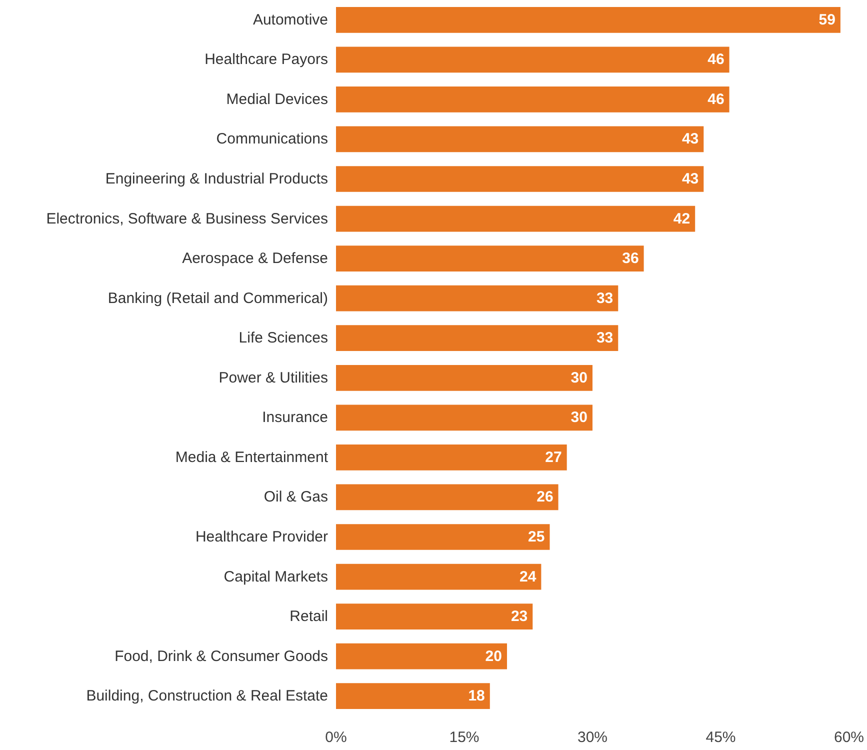 This screenshot has width=867, height=750. I want to click on y-tick-label: Aerospace & Defense, so click(255, 259).